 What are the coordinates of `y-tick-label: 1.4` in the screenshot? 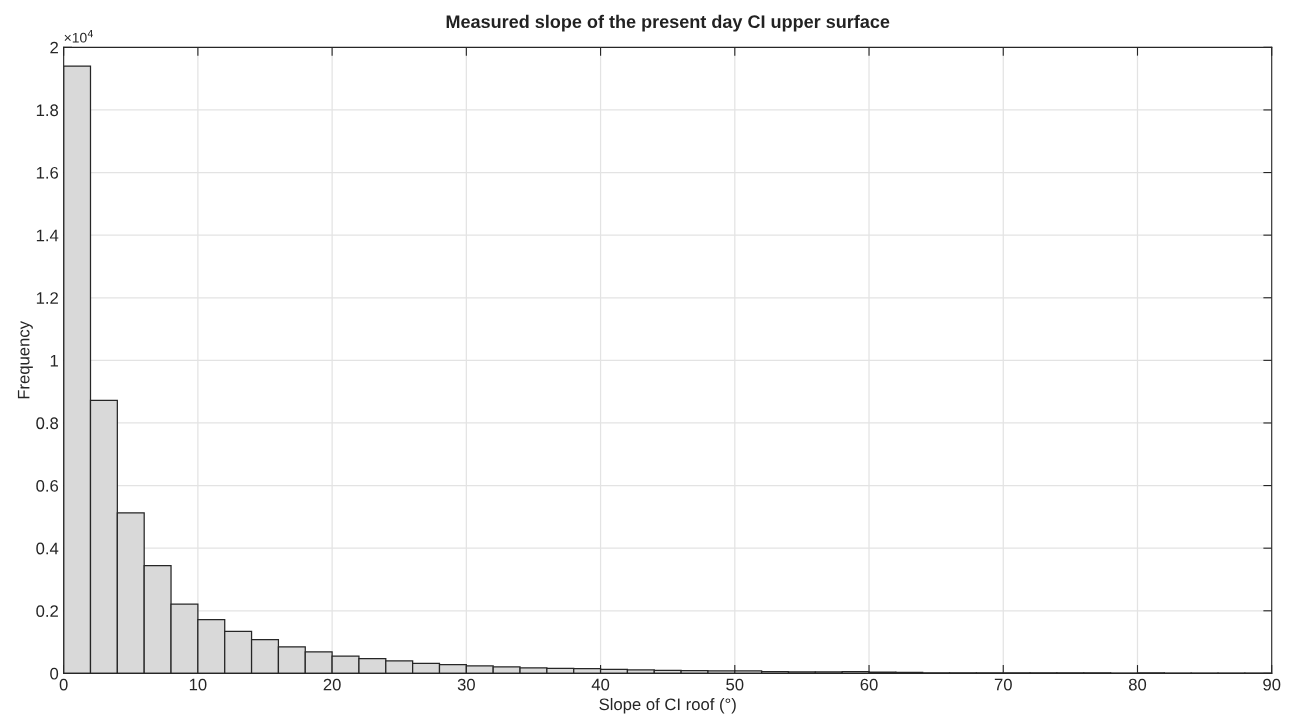 It's located at (47, 235).